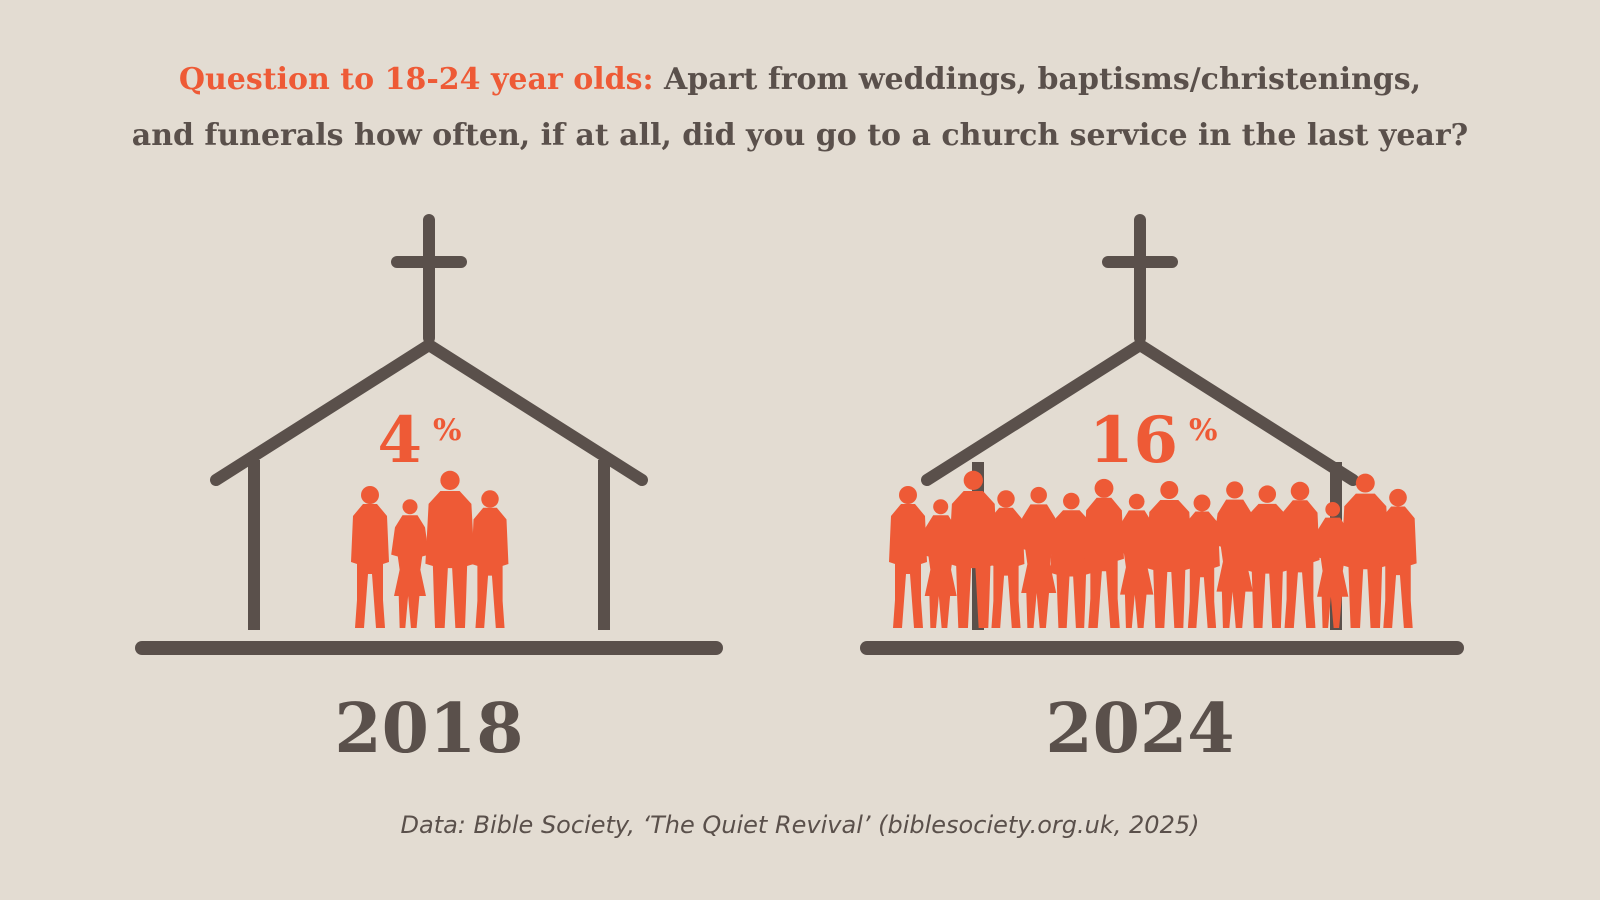  What do you see at coordinates (416, 79) in the screenshot?
I see `title-lead: Question to 18-24 year olds:` at bounding box center [416, 79].